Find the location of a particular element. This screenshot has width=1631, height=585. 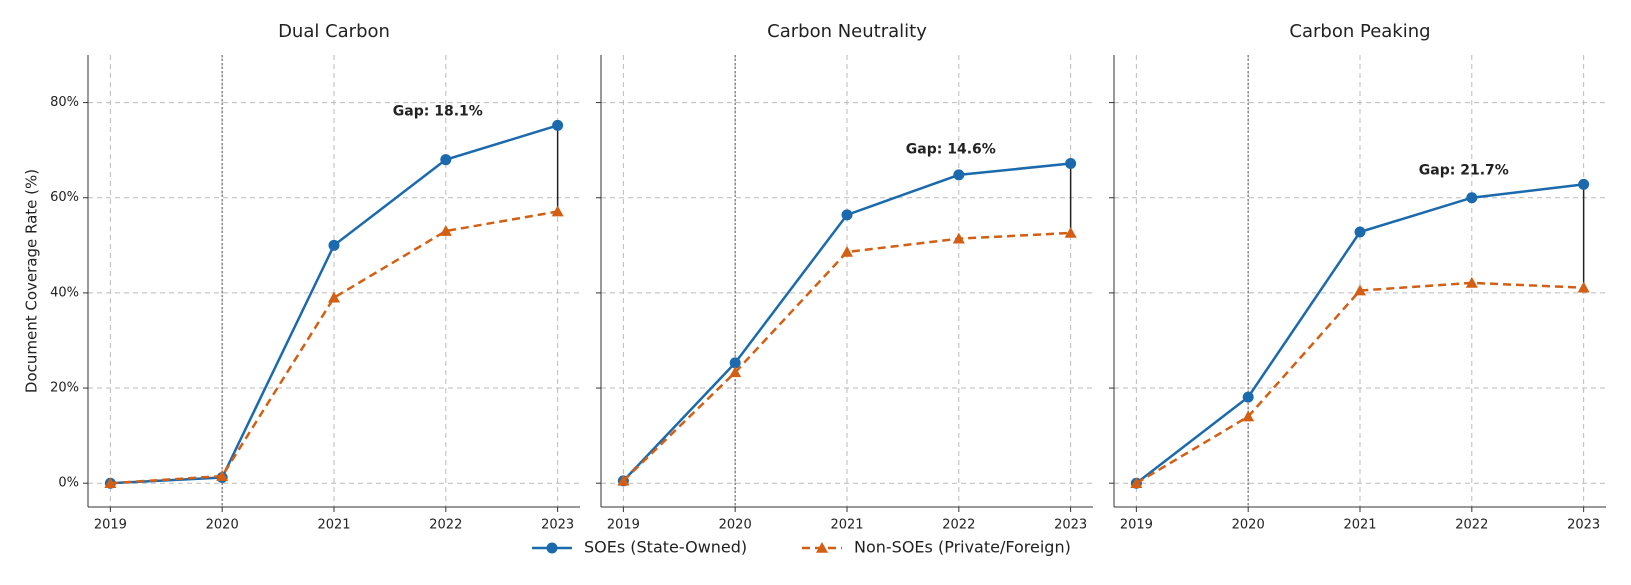

y-tick-label: 0% is located at coordinates (68, 483).